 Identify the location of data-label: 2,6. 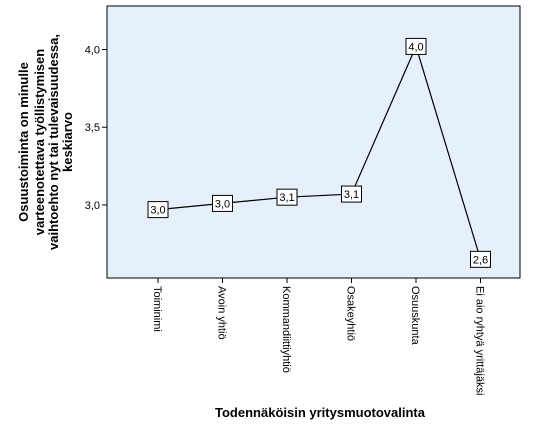
(480, 259).